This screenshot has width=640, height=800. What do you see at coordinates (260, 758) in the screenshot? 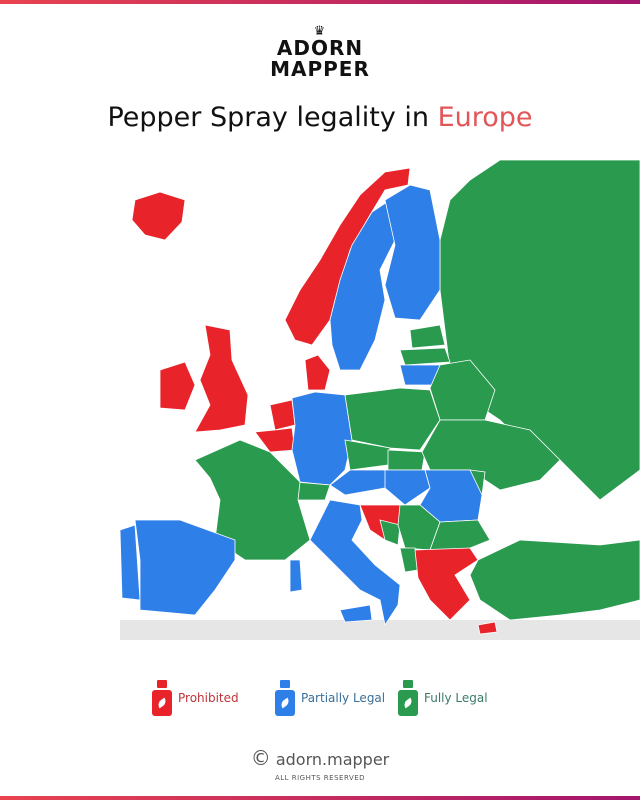
I see `copyright-icon: ©` at bounding box center [260, 758].